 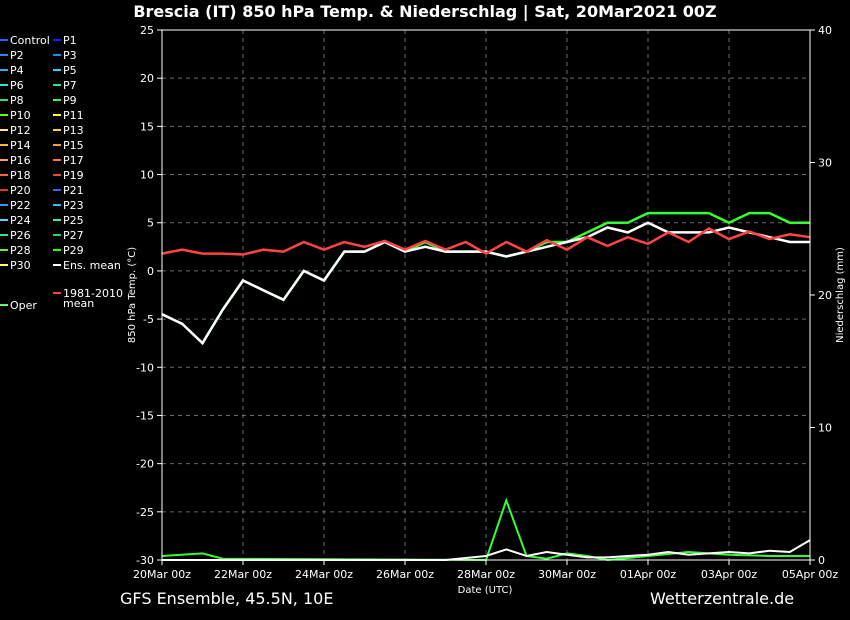 I want to click on legend-label: P8, so click(x=17, y=100).